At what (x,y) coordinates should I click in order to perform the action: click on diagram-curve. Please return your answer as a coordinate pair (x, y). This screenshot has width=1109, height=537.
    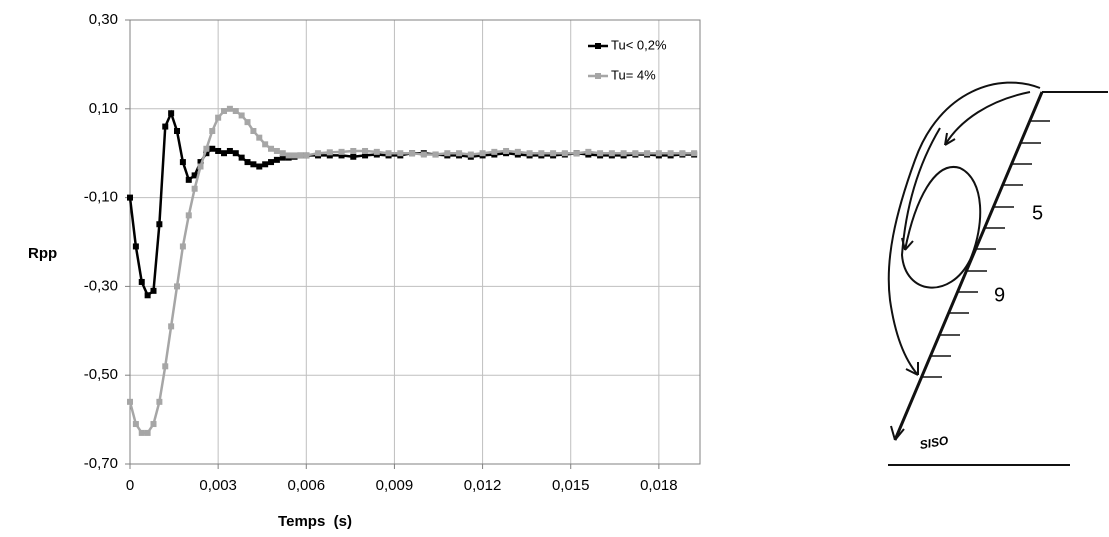
    Looking at the image, I should click on (964, 228).